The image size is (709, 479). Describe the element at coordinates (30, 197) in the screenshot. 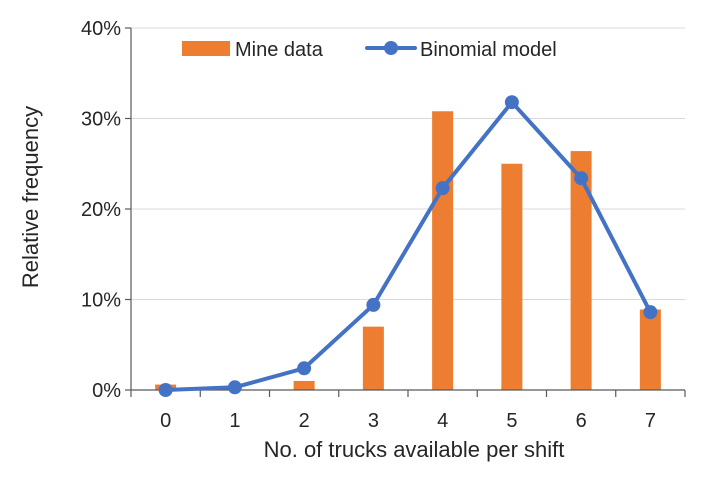

I see `y-axis-title: Relative frequency` at that location.